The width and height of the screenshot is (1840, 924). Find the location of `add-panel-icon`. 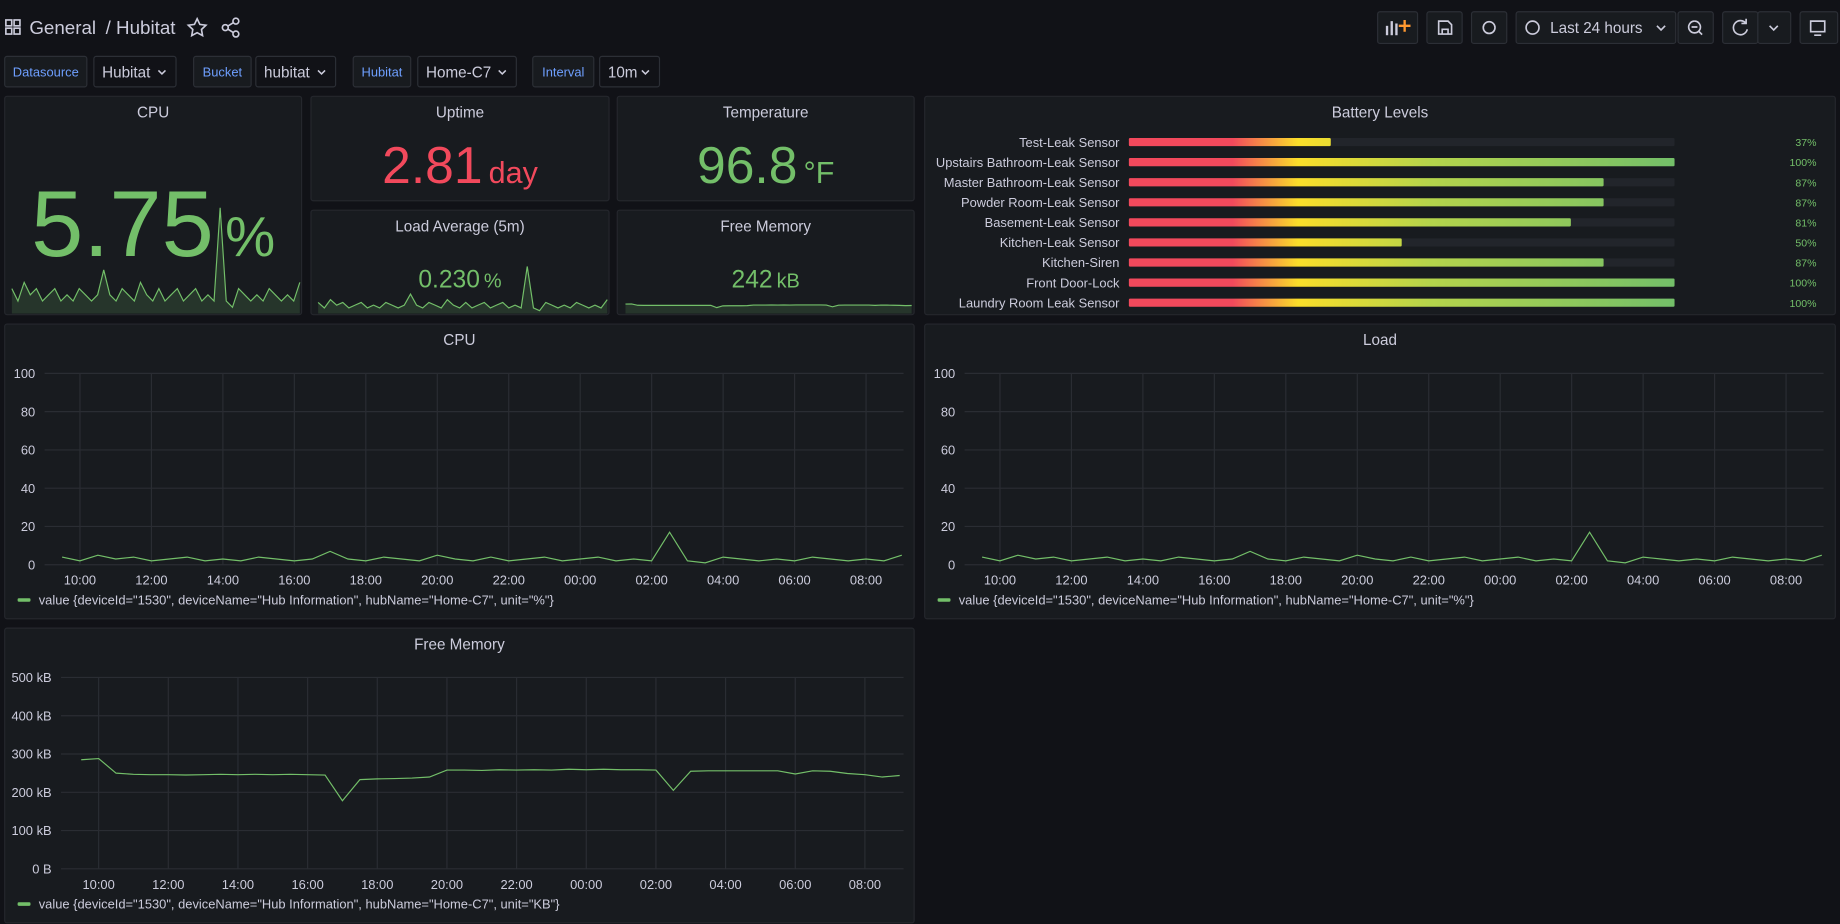

add-panel-icon is located at coordinates (1398, 27).